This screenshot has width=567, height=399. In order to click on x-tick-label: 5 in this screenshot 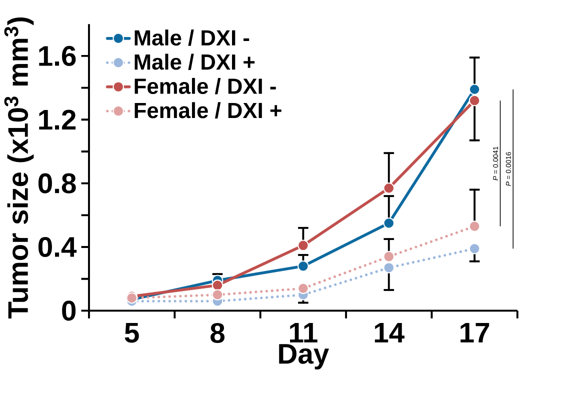, I will do `click(131, 333)`.